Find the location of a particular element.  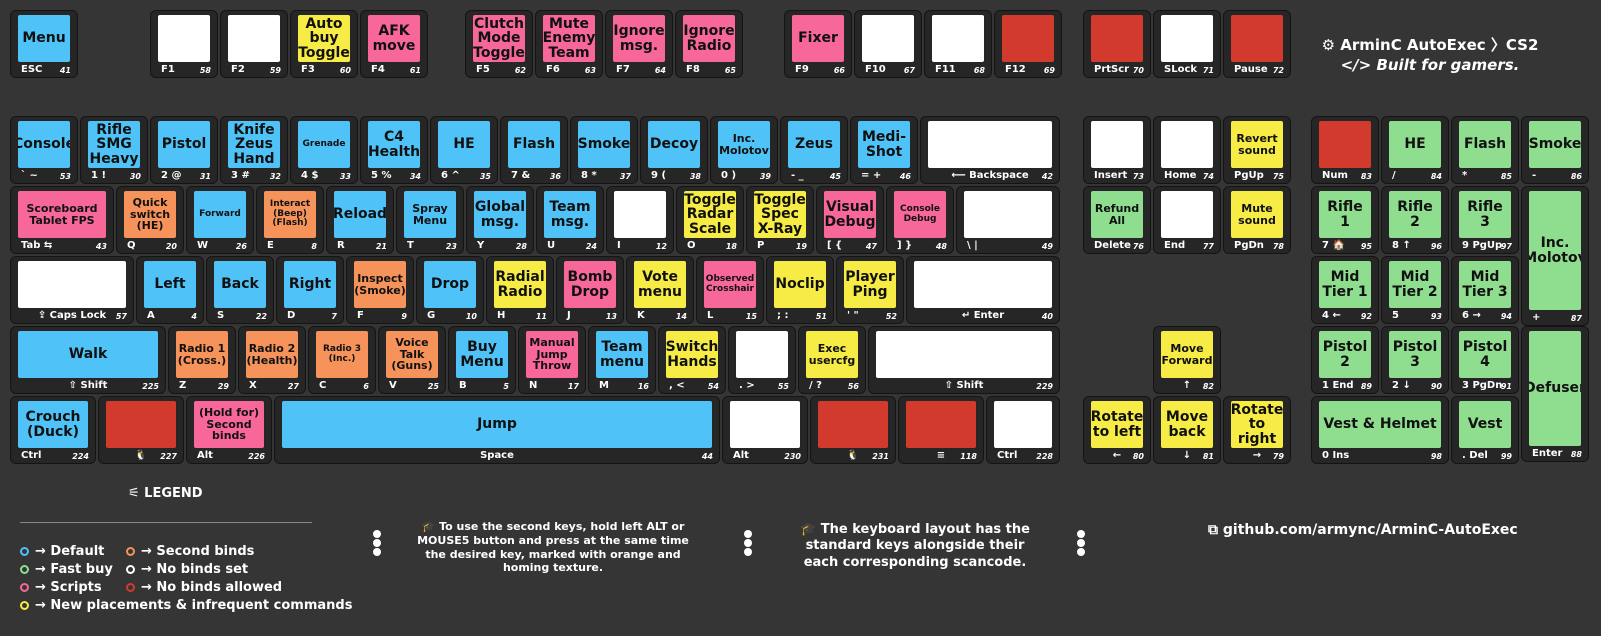

key-up: Move Forward ↑ 82 is located at coordinates (1187, 360).